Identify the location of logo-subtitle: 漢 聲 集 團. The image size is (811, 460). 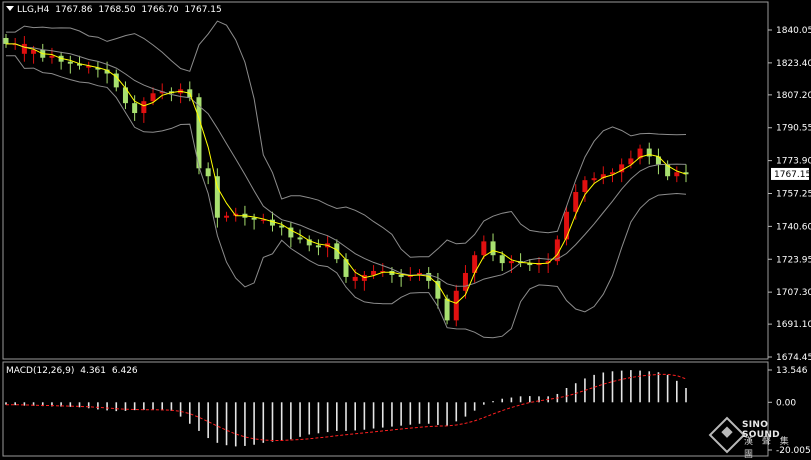
(768, 448).